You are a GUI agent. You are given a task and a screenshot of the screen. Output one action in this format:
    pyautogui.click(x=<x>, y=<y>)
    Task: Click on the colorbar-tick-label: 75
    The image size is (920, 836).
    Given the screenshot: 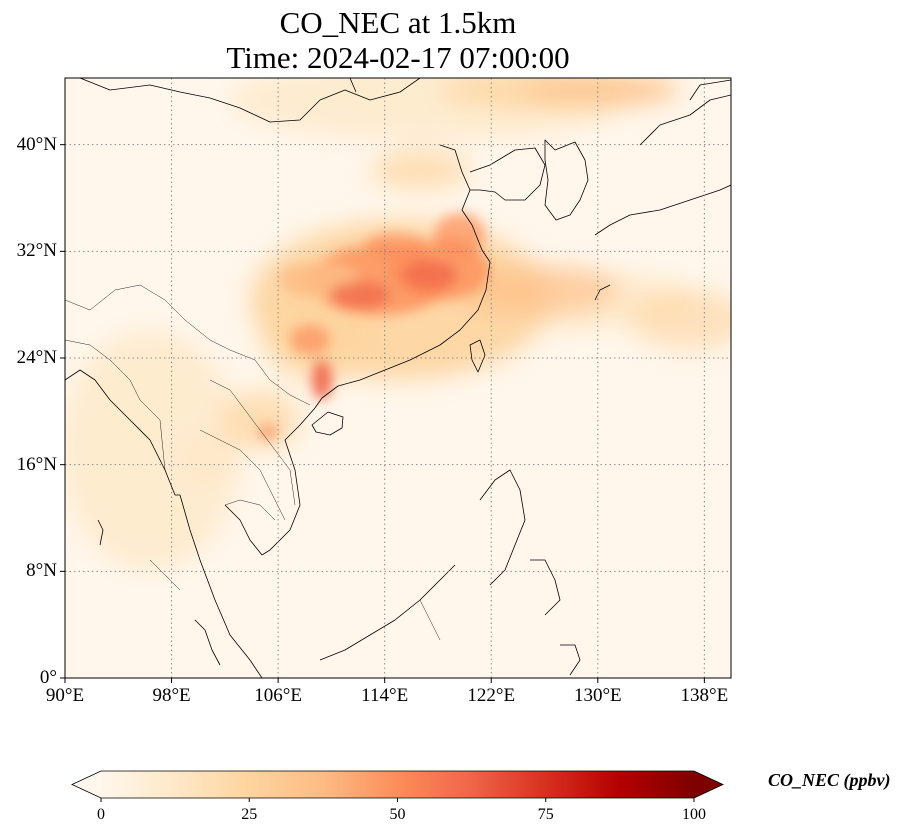 What is the action you would take?
    pyautogui.click(x=545, y=814)
    